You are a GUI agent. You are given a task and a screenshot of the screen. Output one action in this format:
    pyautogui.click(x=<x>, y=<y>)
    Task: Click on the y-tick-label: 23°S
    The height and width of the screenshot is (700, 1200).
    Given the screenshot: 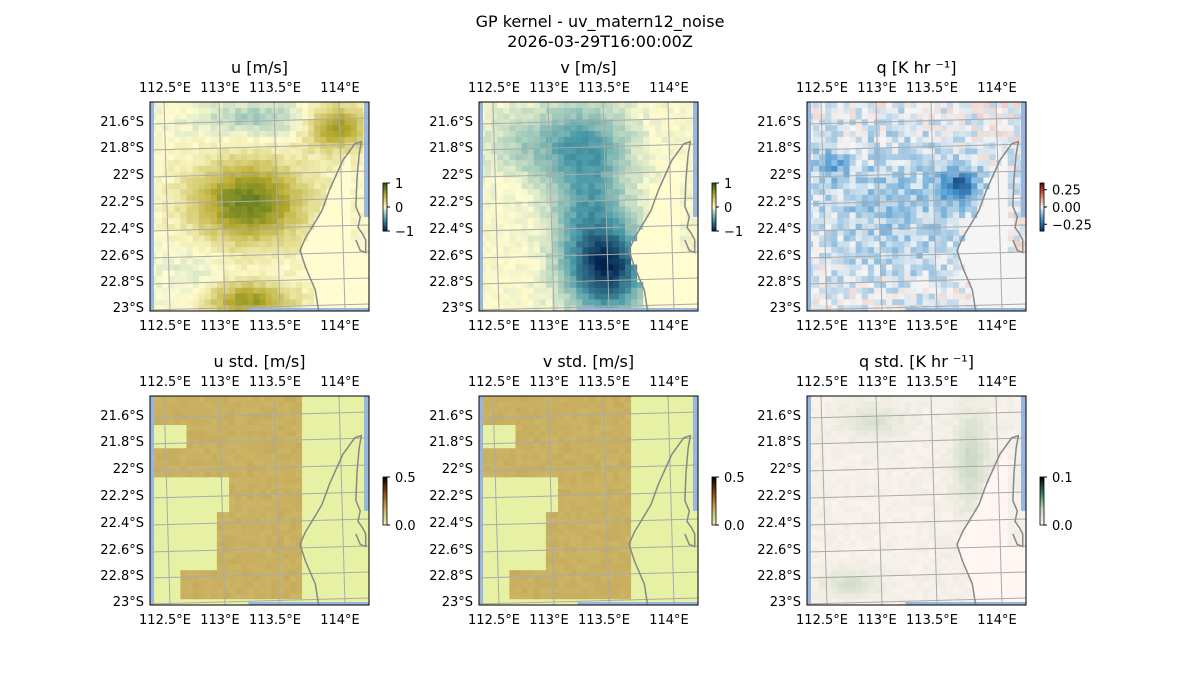 What is the action you would take?
    pyautogui.click(x=128, y=308)
    